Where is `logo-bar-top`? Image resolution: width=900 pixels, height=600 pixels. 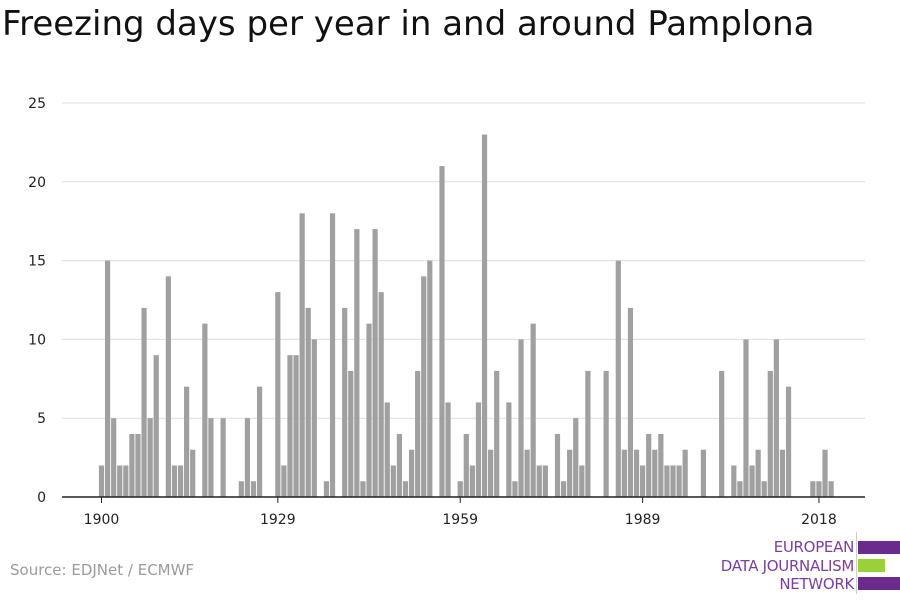 logo-bar-top is located at coordinates (879, 547).